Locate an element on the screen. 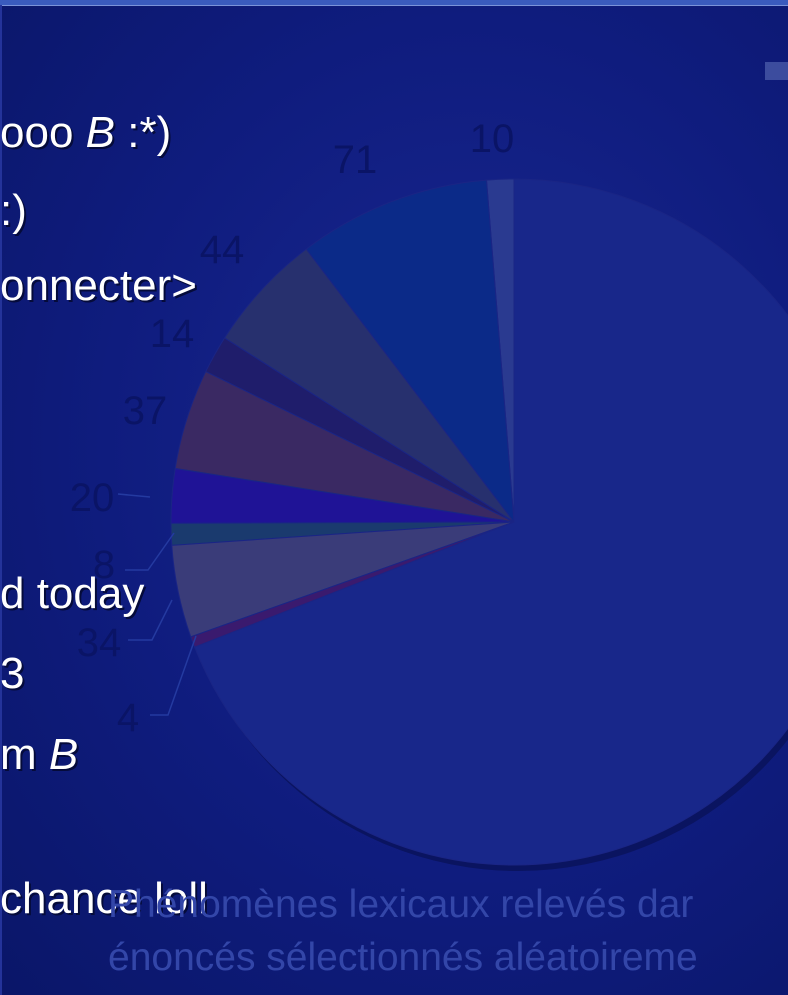 The image size is (788, 995). caption-line-2: énoncés sélectionnés aléatoireme is located at coordinates (403, 957).